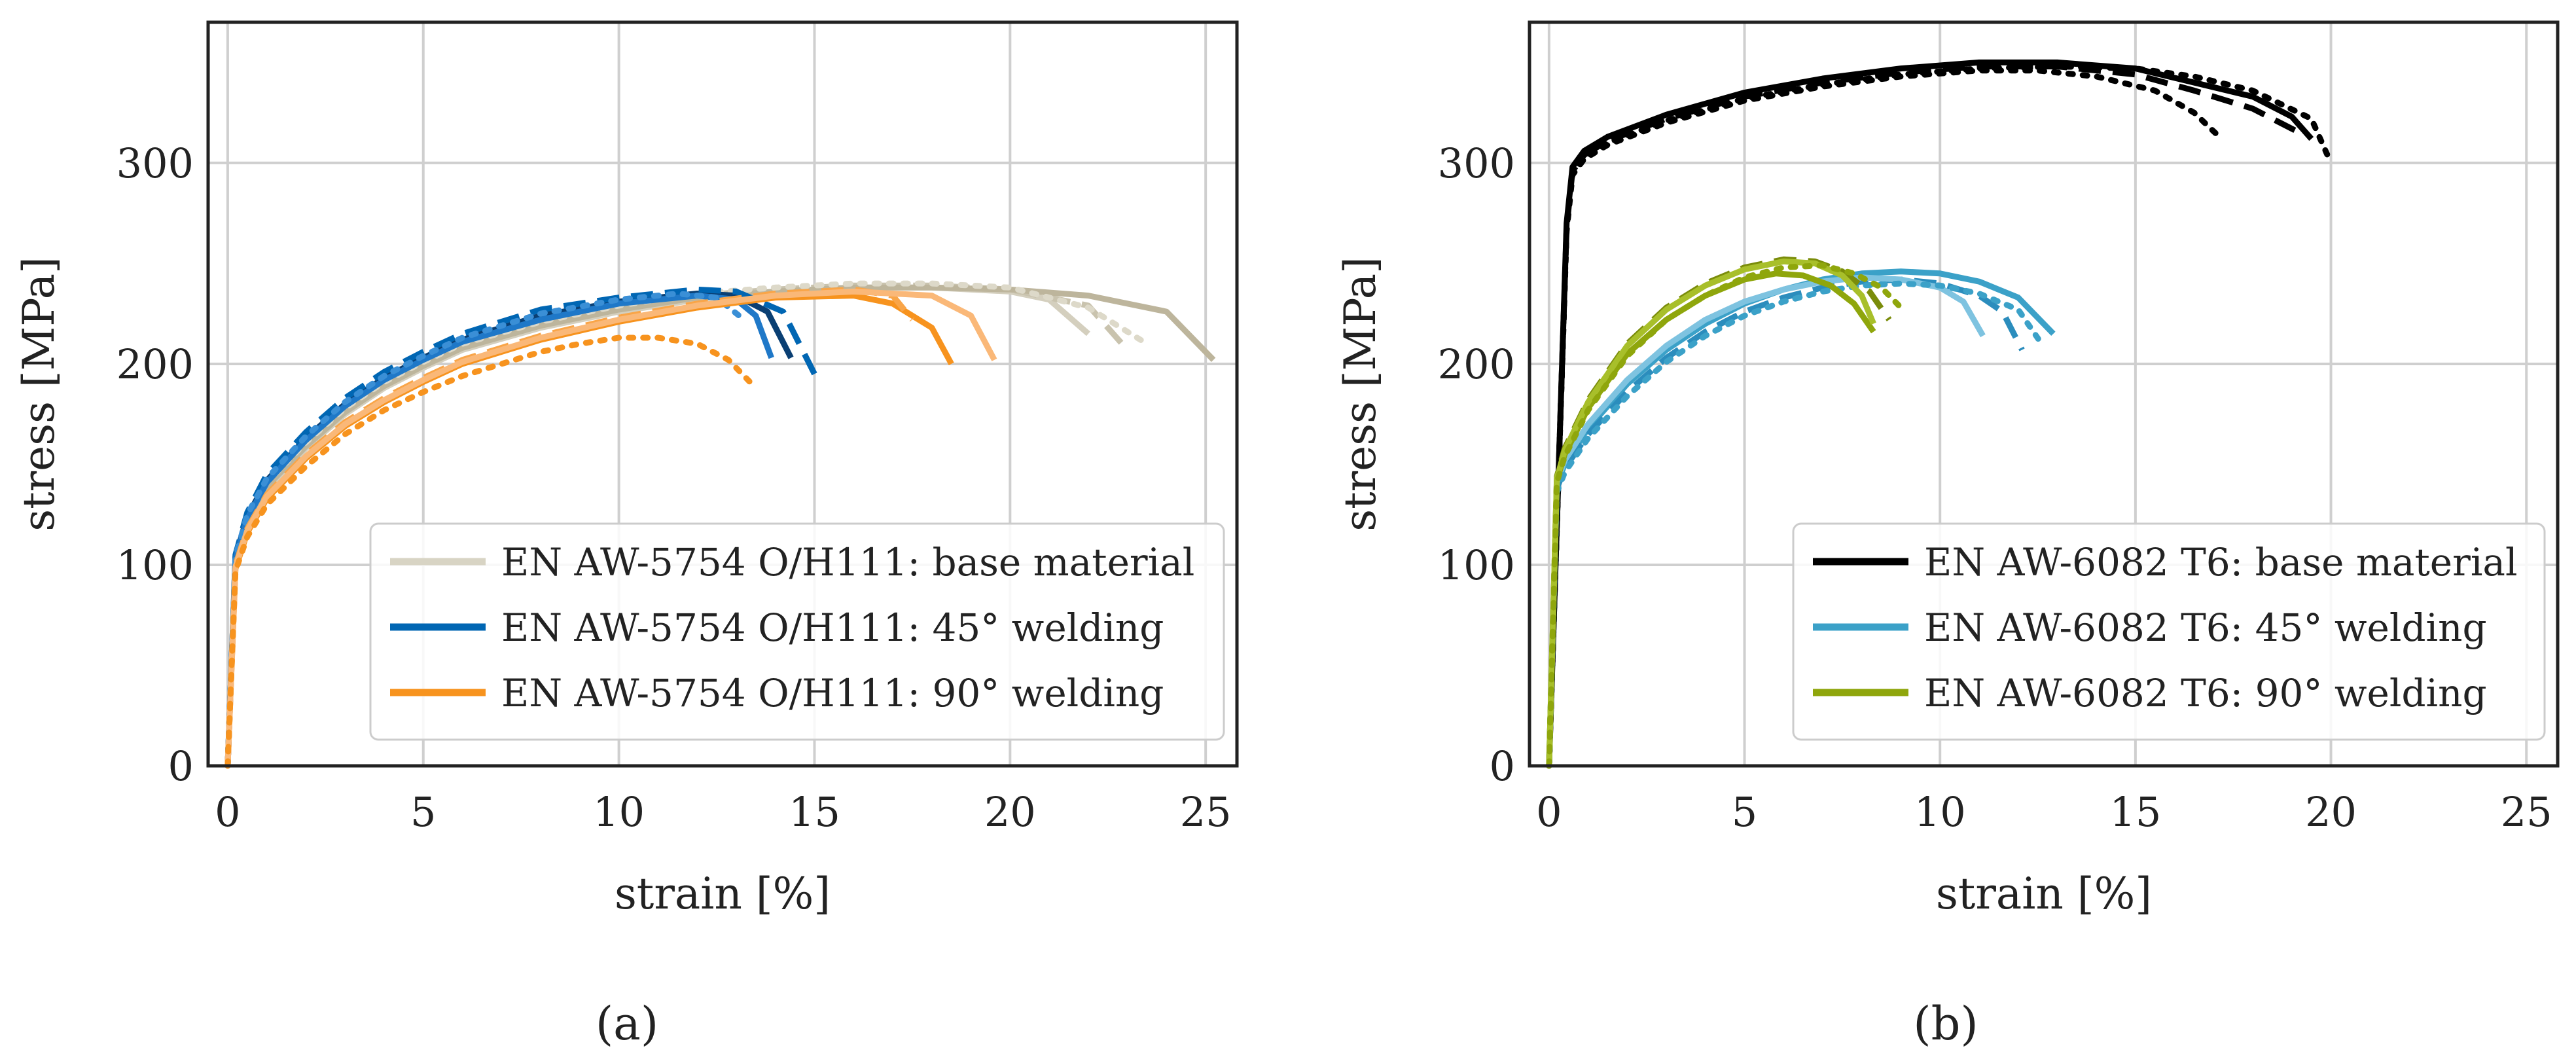 The image size is (2576, 1063). I want to click on legend-label-b-3: EN AW-6082 T6: 90° welding, so click(2205, 693).